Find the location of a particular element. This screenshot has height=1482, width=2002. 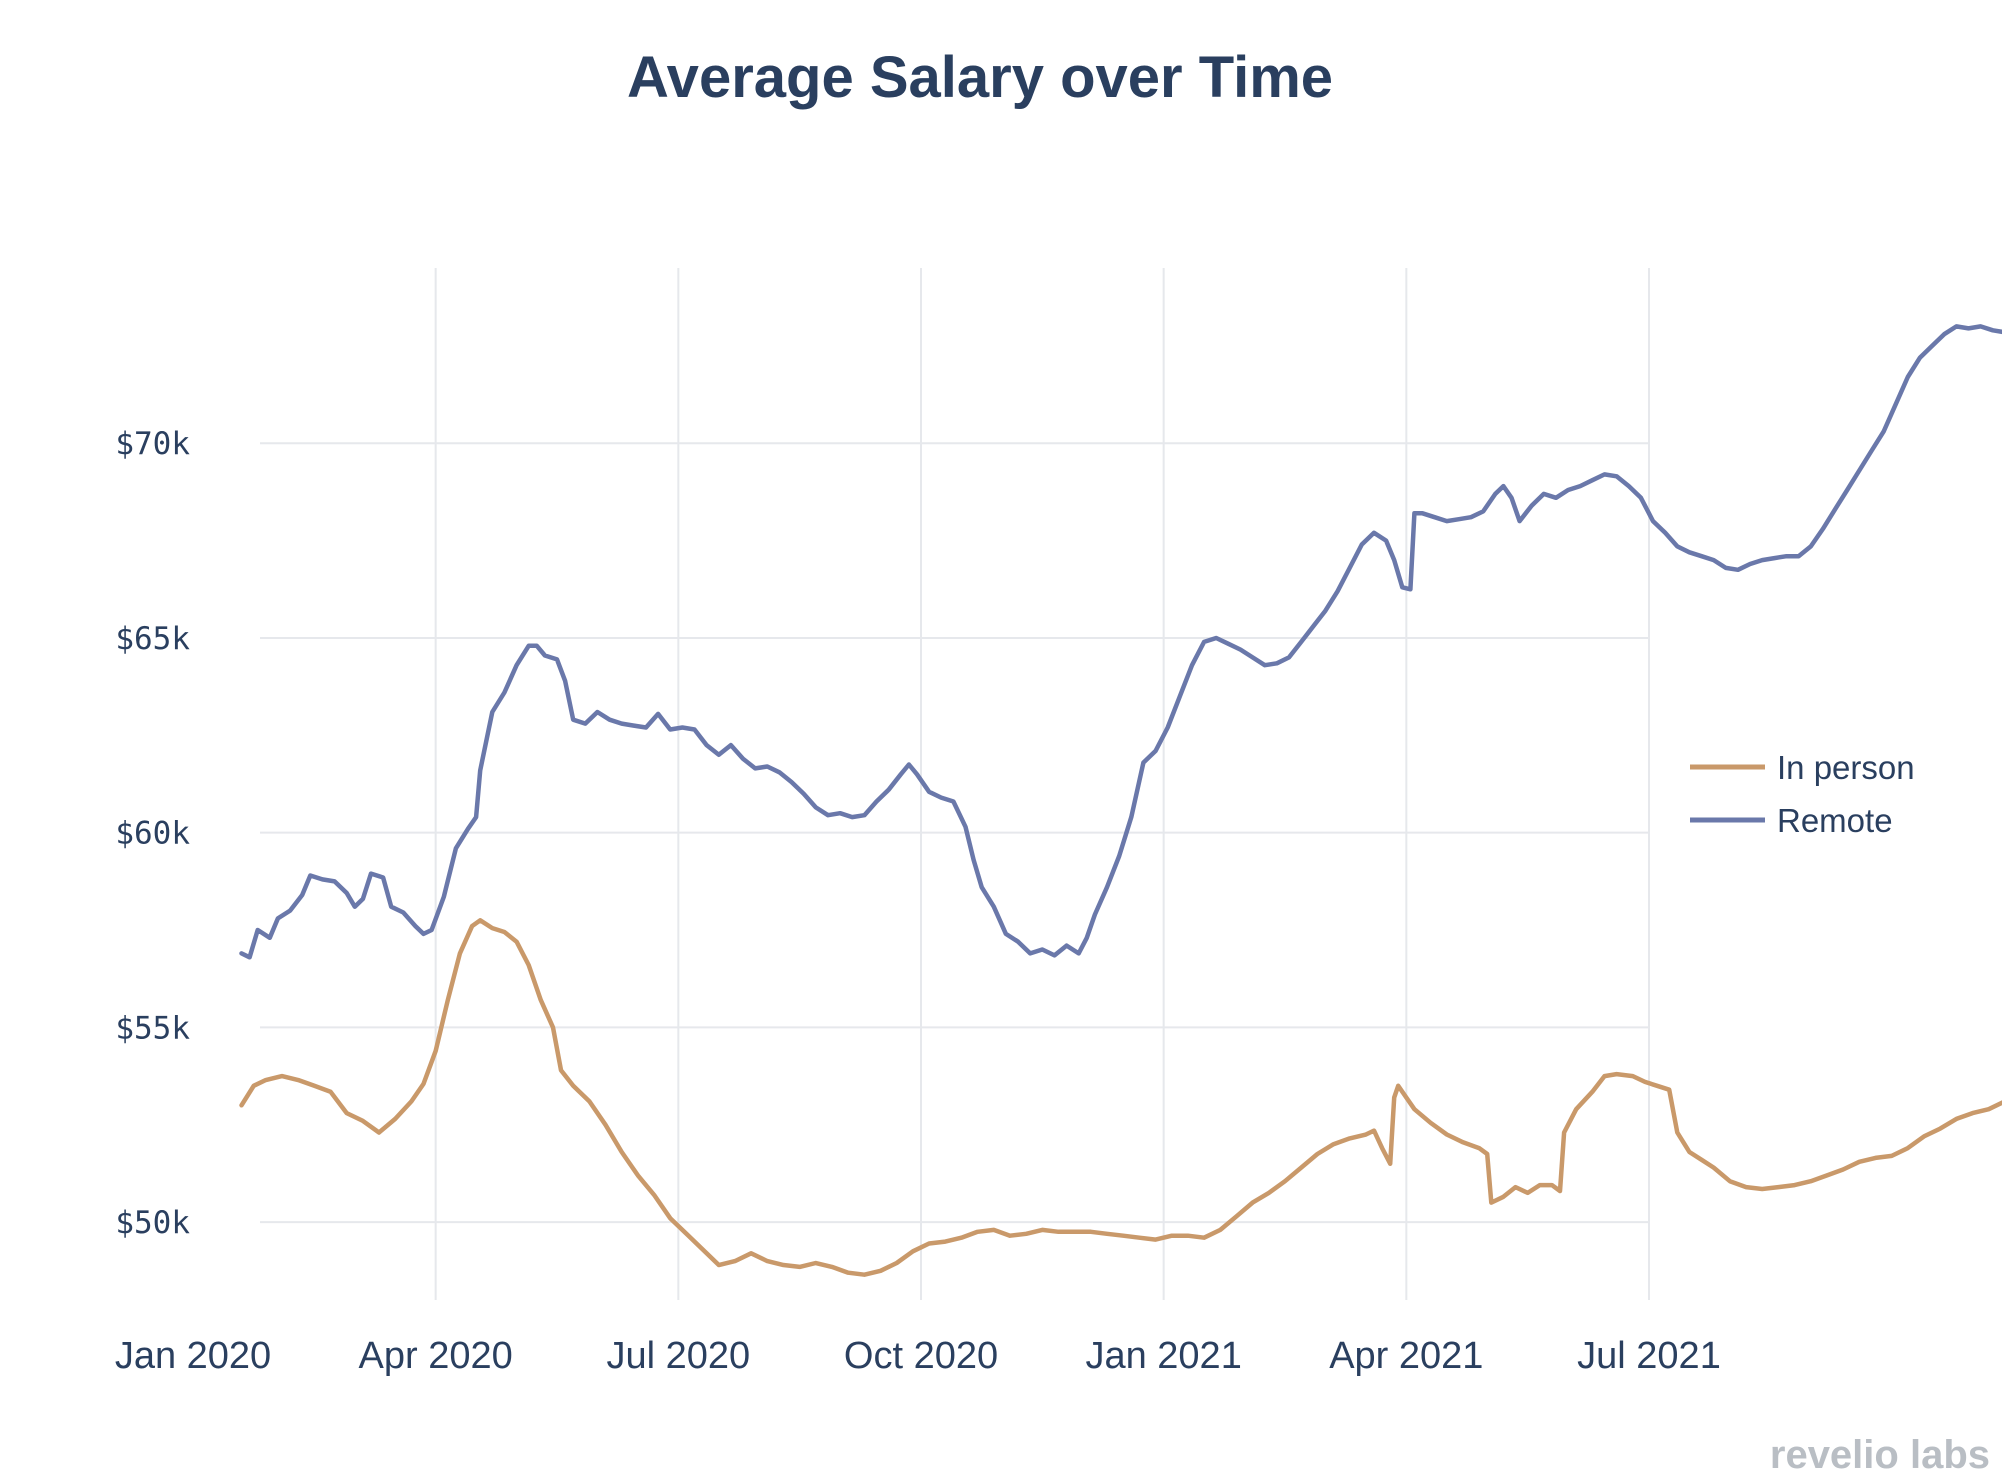

x-tick-label-jan-2021: Jan 2021 is located at coordinates (1163, 1356).